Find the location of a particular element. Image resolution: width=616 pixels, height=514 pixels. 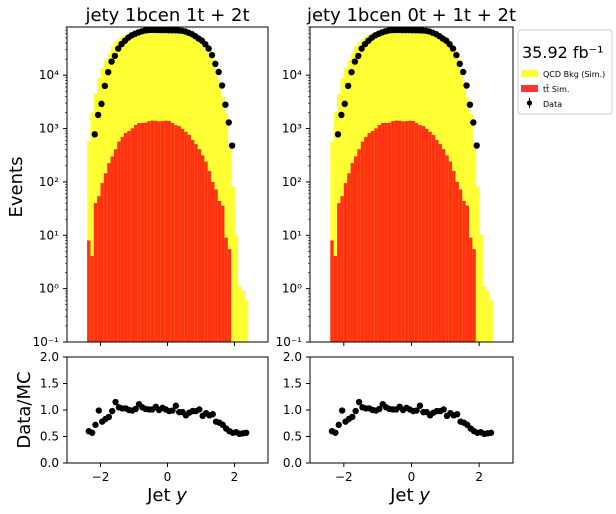

y-tick-label: 10⁻¹ is located at coordinates (46, 342).